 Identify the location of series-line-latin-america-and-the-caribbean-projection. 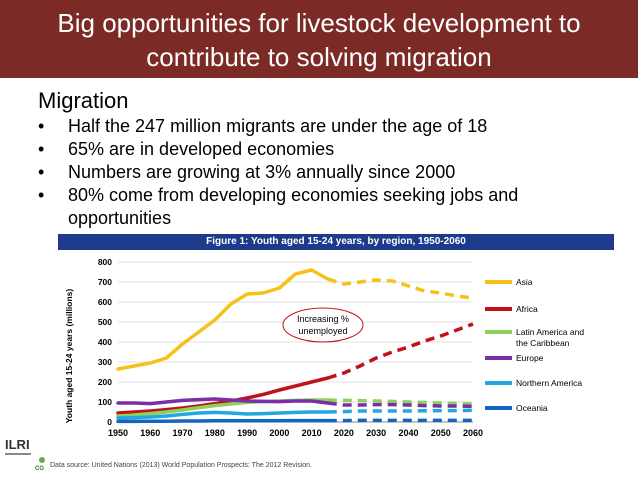
(400, 402).